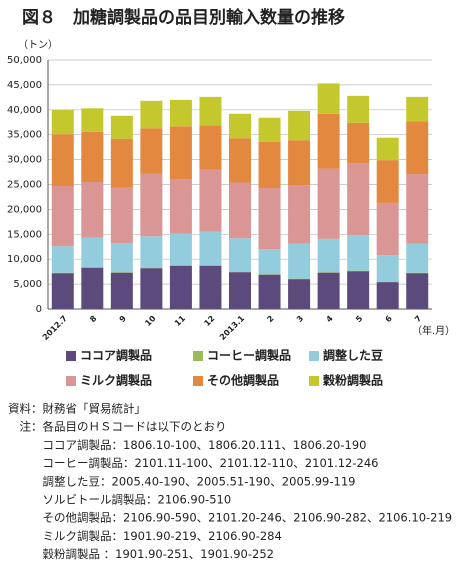  I want to click on legend-label: ココア調製品, so click(116, 355).